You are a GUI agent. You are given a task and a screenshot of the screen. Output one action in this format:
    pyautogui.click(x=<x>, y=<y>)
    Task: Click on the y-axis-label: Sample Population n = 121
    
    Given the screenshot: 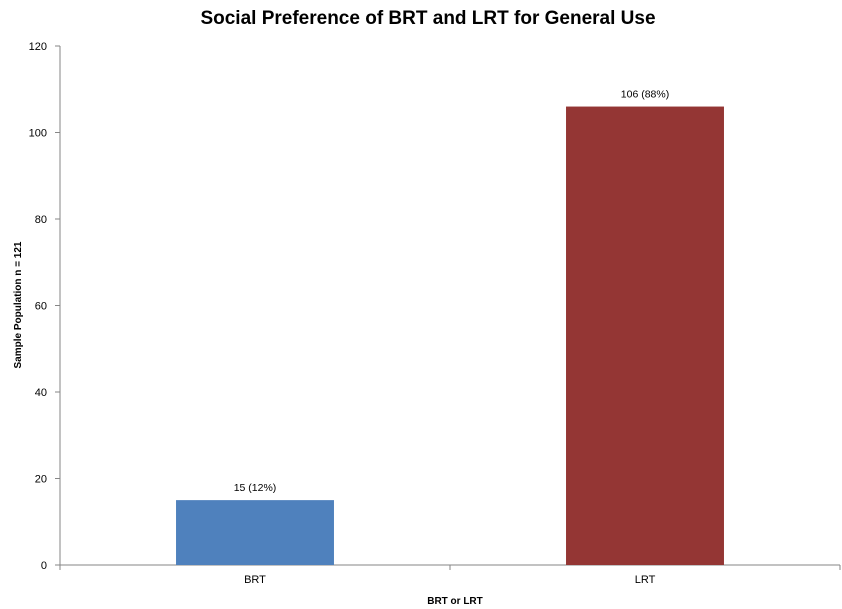 What is the action you would take?
    pyautogui.click(x=18, y=304)
    